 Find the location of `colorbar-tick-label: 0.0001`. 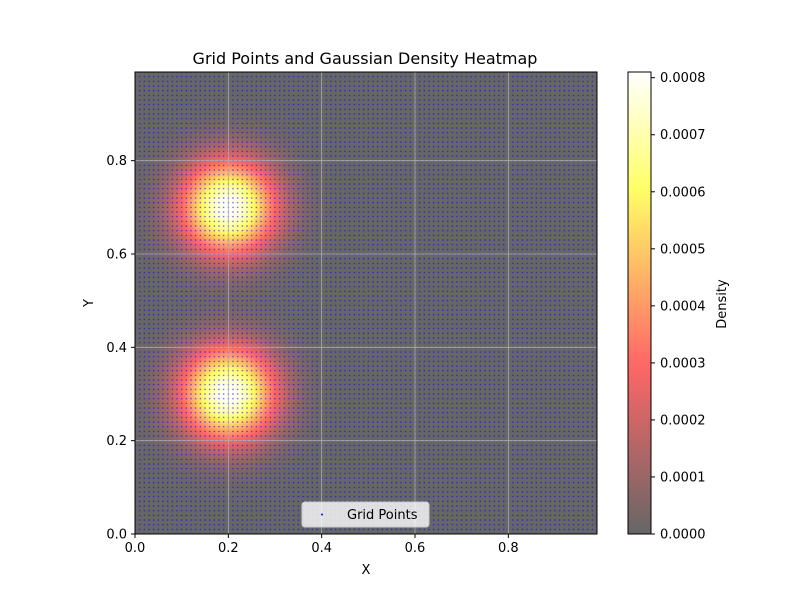

colorbar-tick-label: 0.0001 is located at coordinates (683, 477).